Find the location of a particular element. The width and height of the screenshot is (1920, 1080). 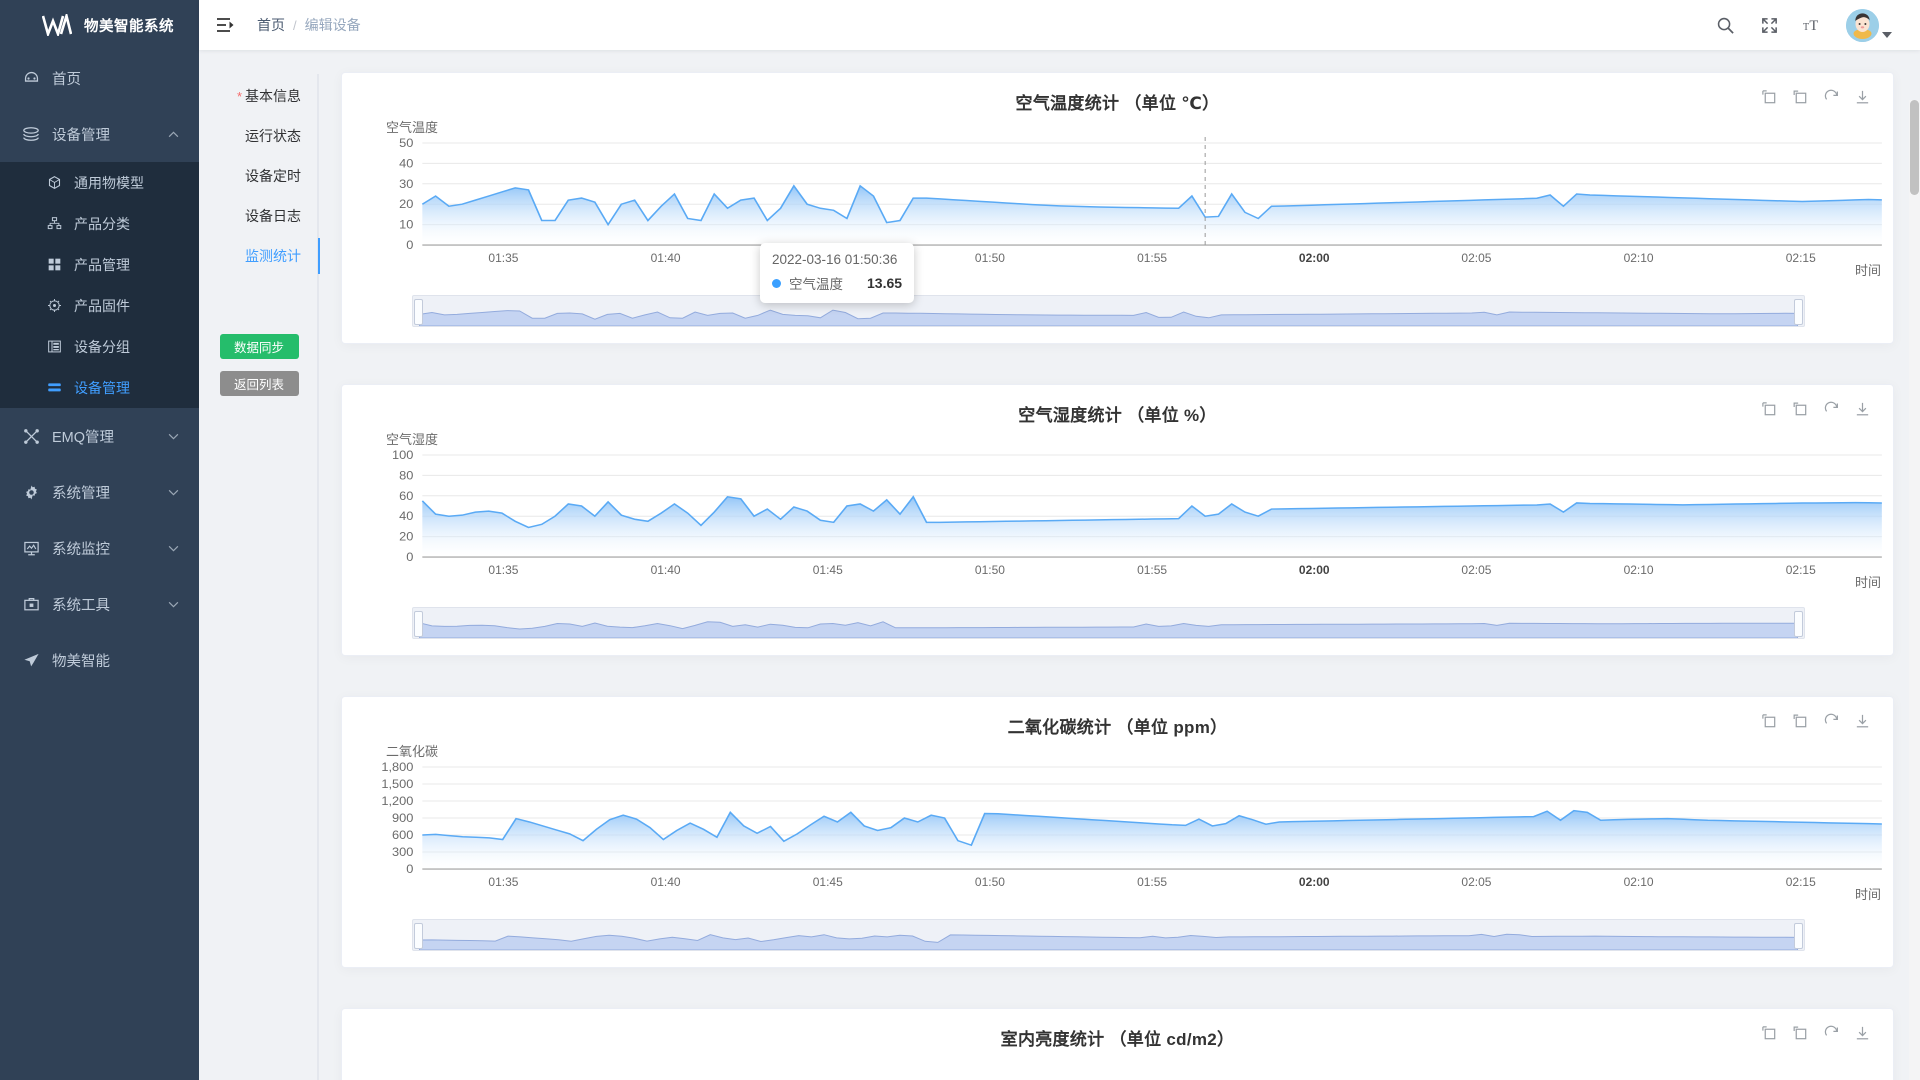

data-sync-button: 数据同步 is located at coordinates (259, 346).